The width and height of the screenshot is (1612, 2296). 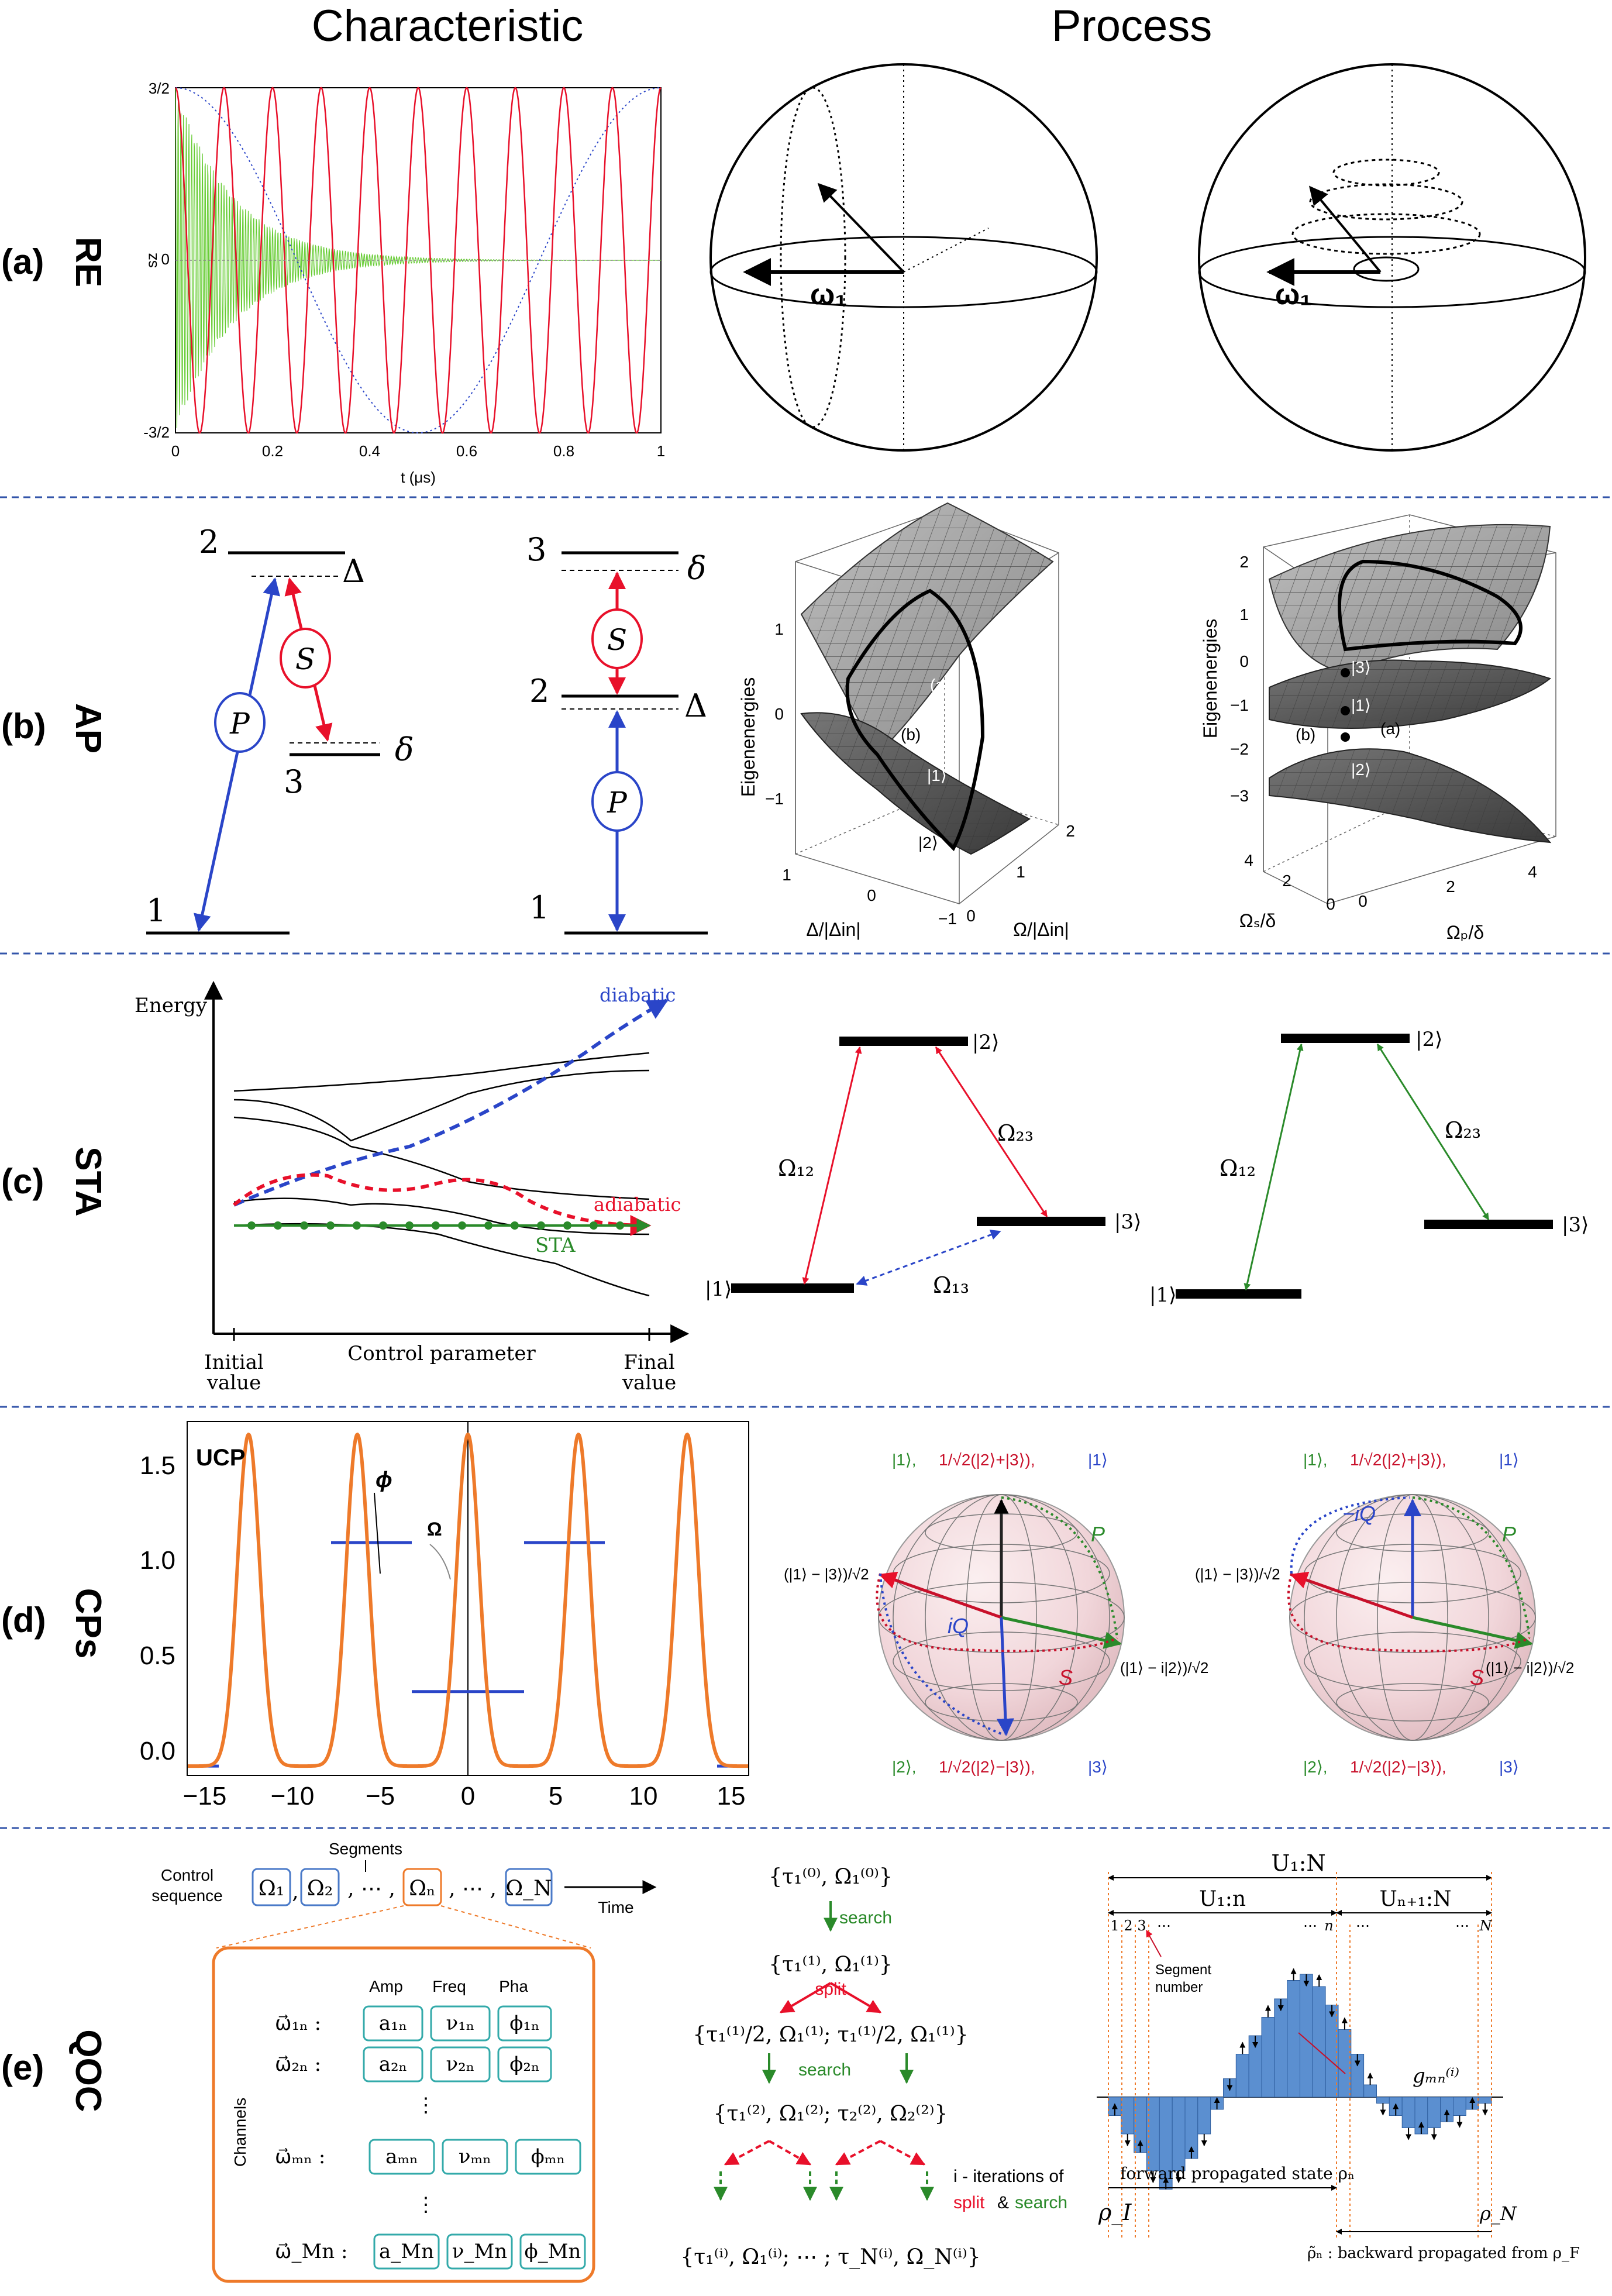 I want to click on y-tick: 1, so click(x=1020, y=872).